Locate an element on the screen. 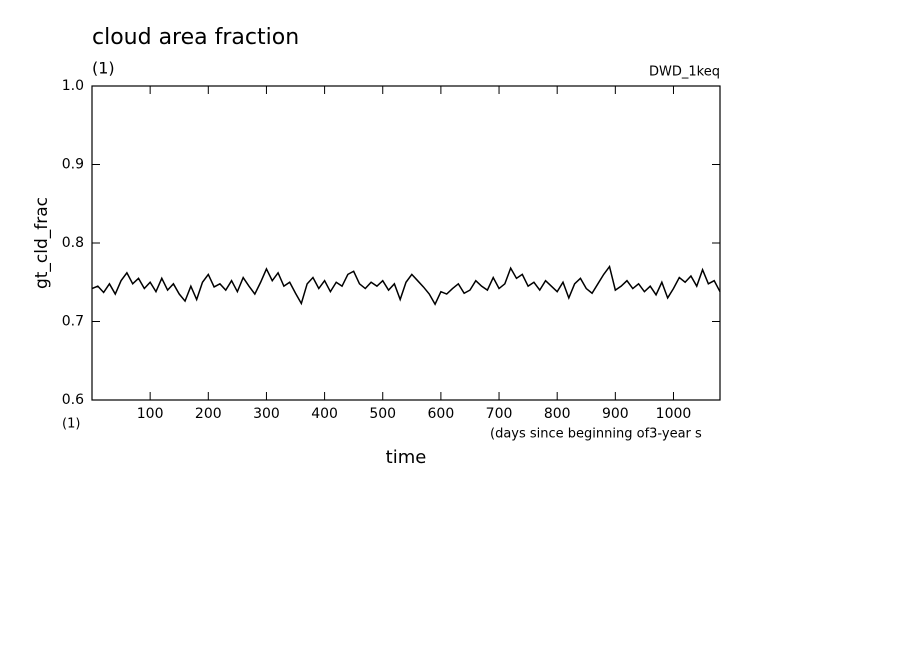 This screenshot has height=654, width=904. x-tick-label: 400 is located at coordinates (324, 414).